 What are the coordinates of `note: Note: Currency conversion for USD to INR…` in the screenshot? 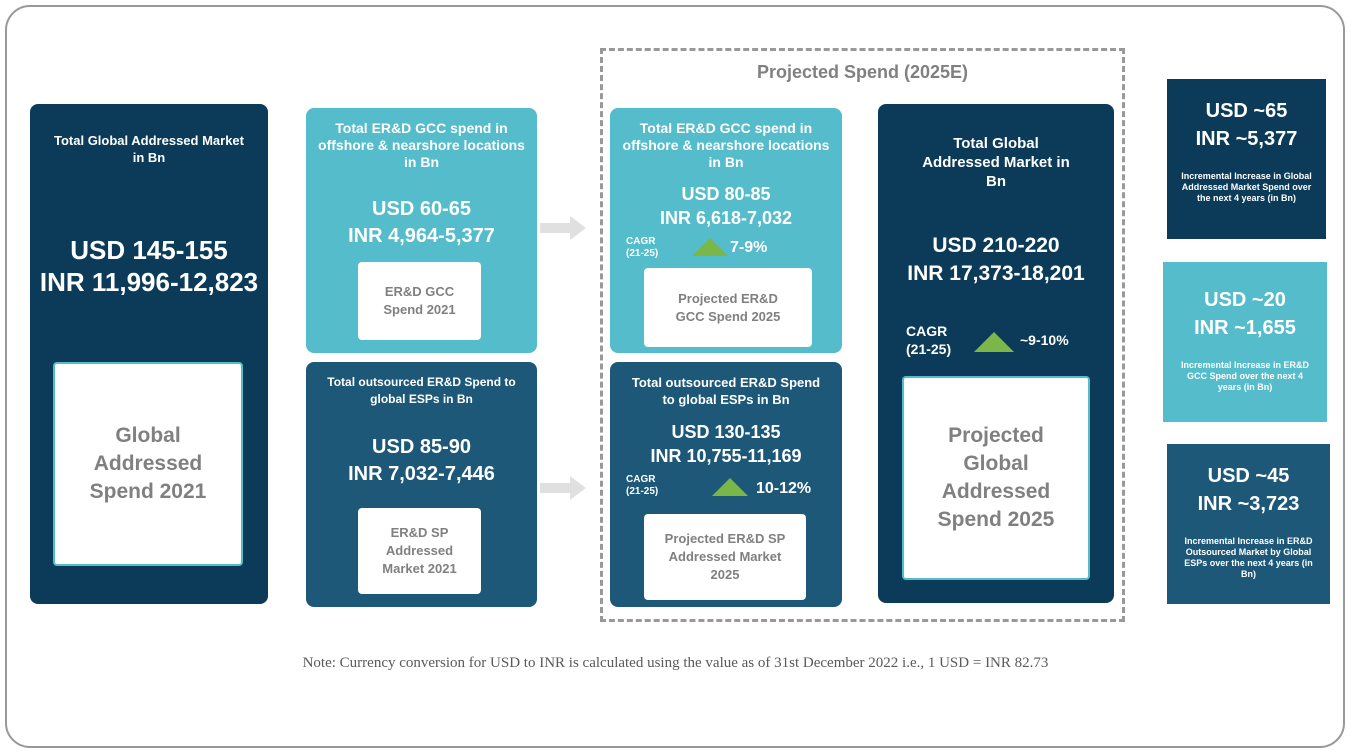 It's located at (675, 663).